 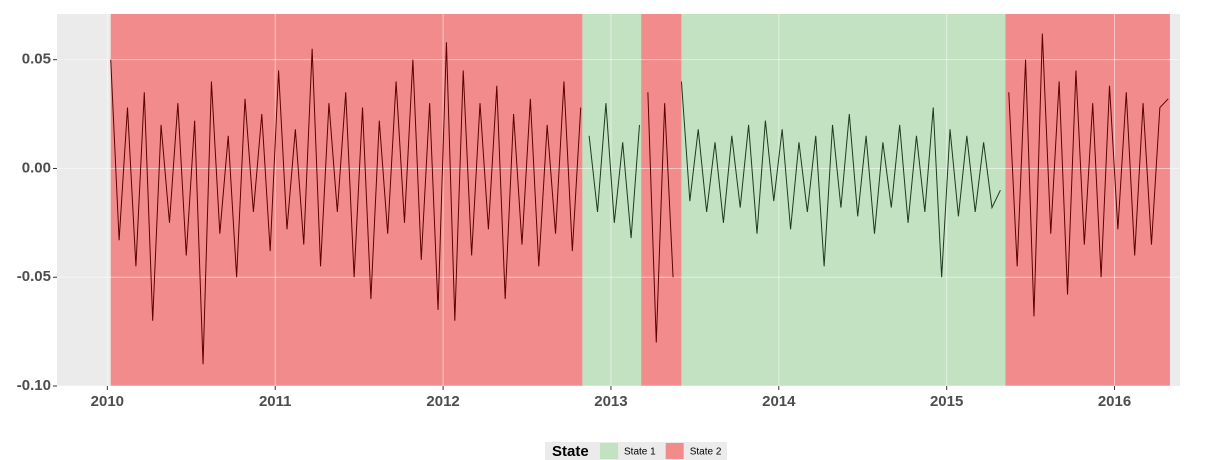 What do you see at coordinates (36, 167) in the screenshot?
I see `y-tick-label: 0.00` at bounding box center [36, 167].